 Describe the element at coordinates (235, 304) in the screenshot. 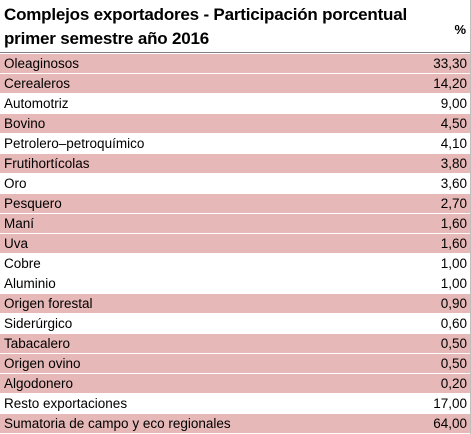

I see `table-row: Origen forestal 0,90` at that location.